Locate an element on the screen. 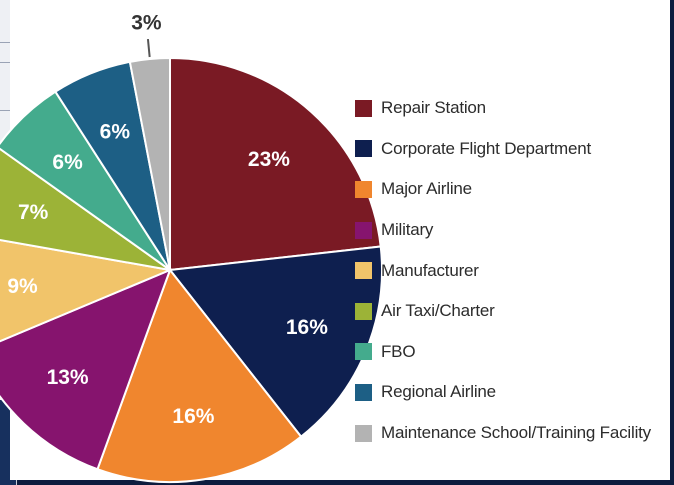  legend-item-corporate-flight-department: Corporate Flight Department is located at coordinates (503, 149).